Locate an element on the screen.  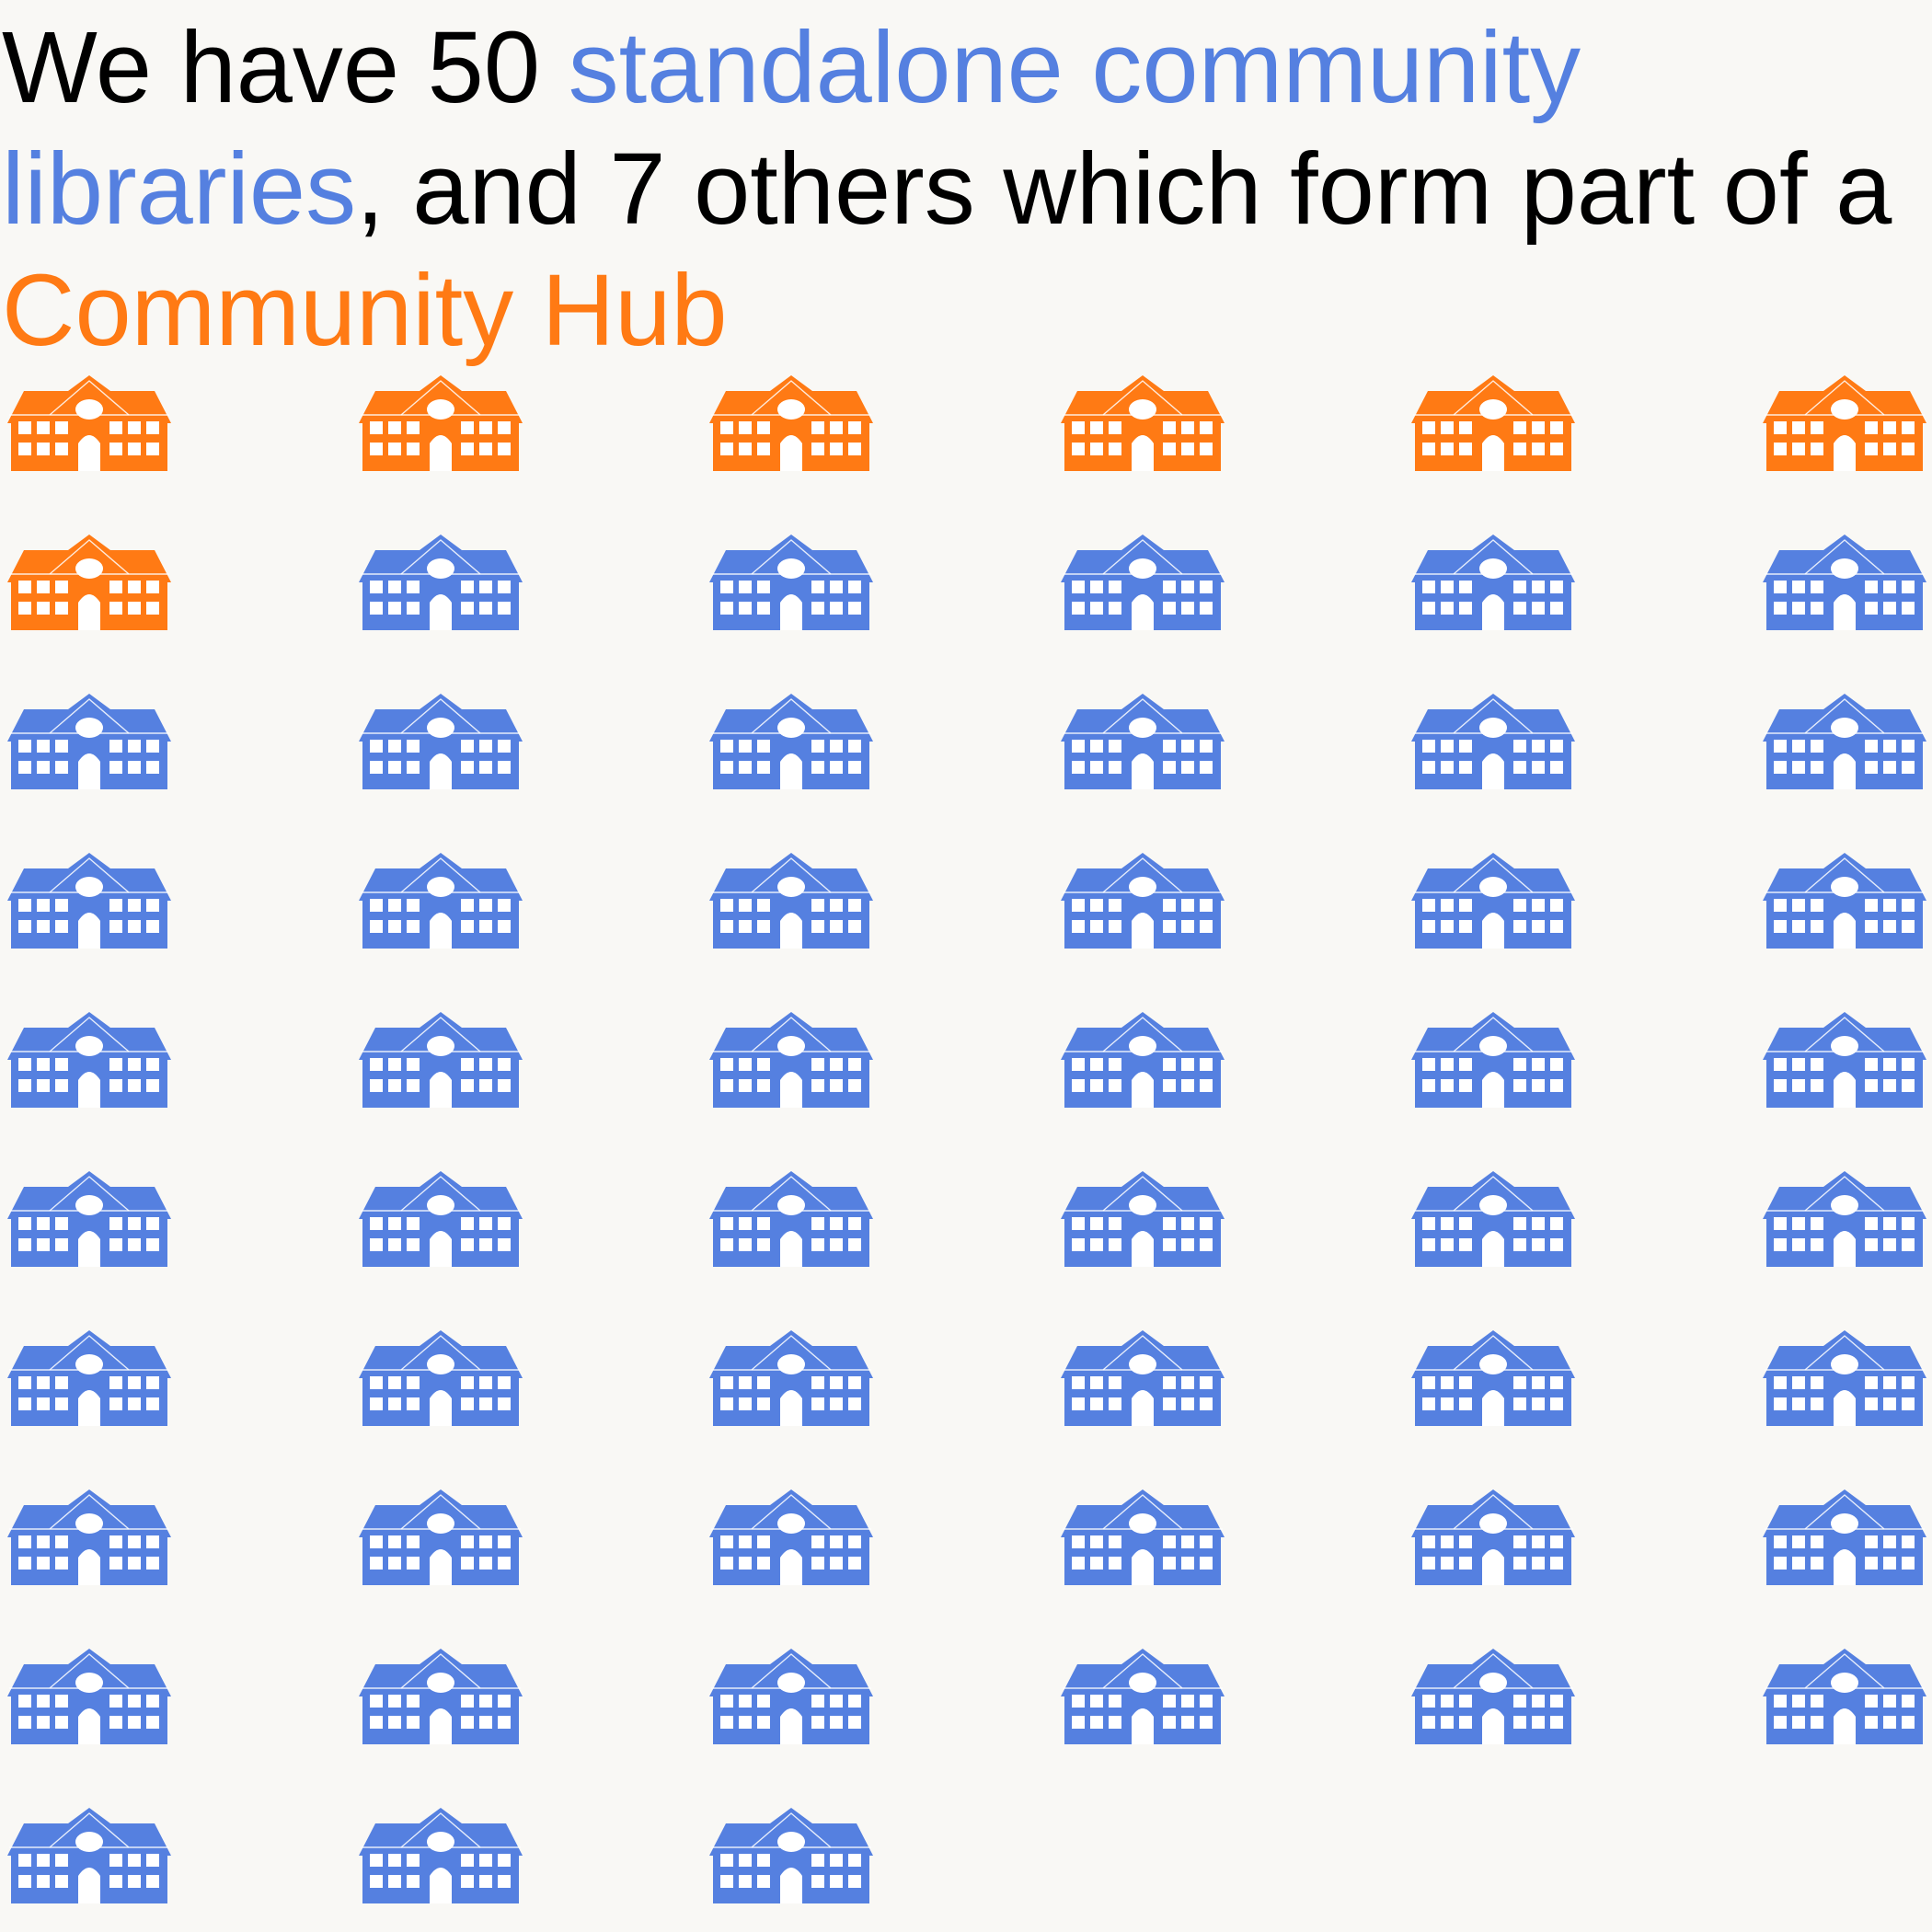
headline-text-2: , and 7 others which form part of a is located at coordinates (1124, 189).